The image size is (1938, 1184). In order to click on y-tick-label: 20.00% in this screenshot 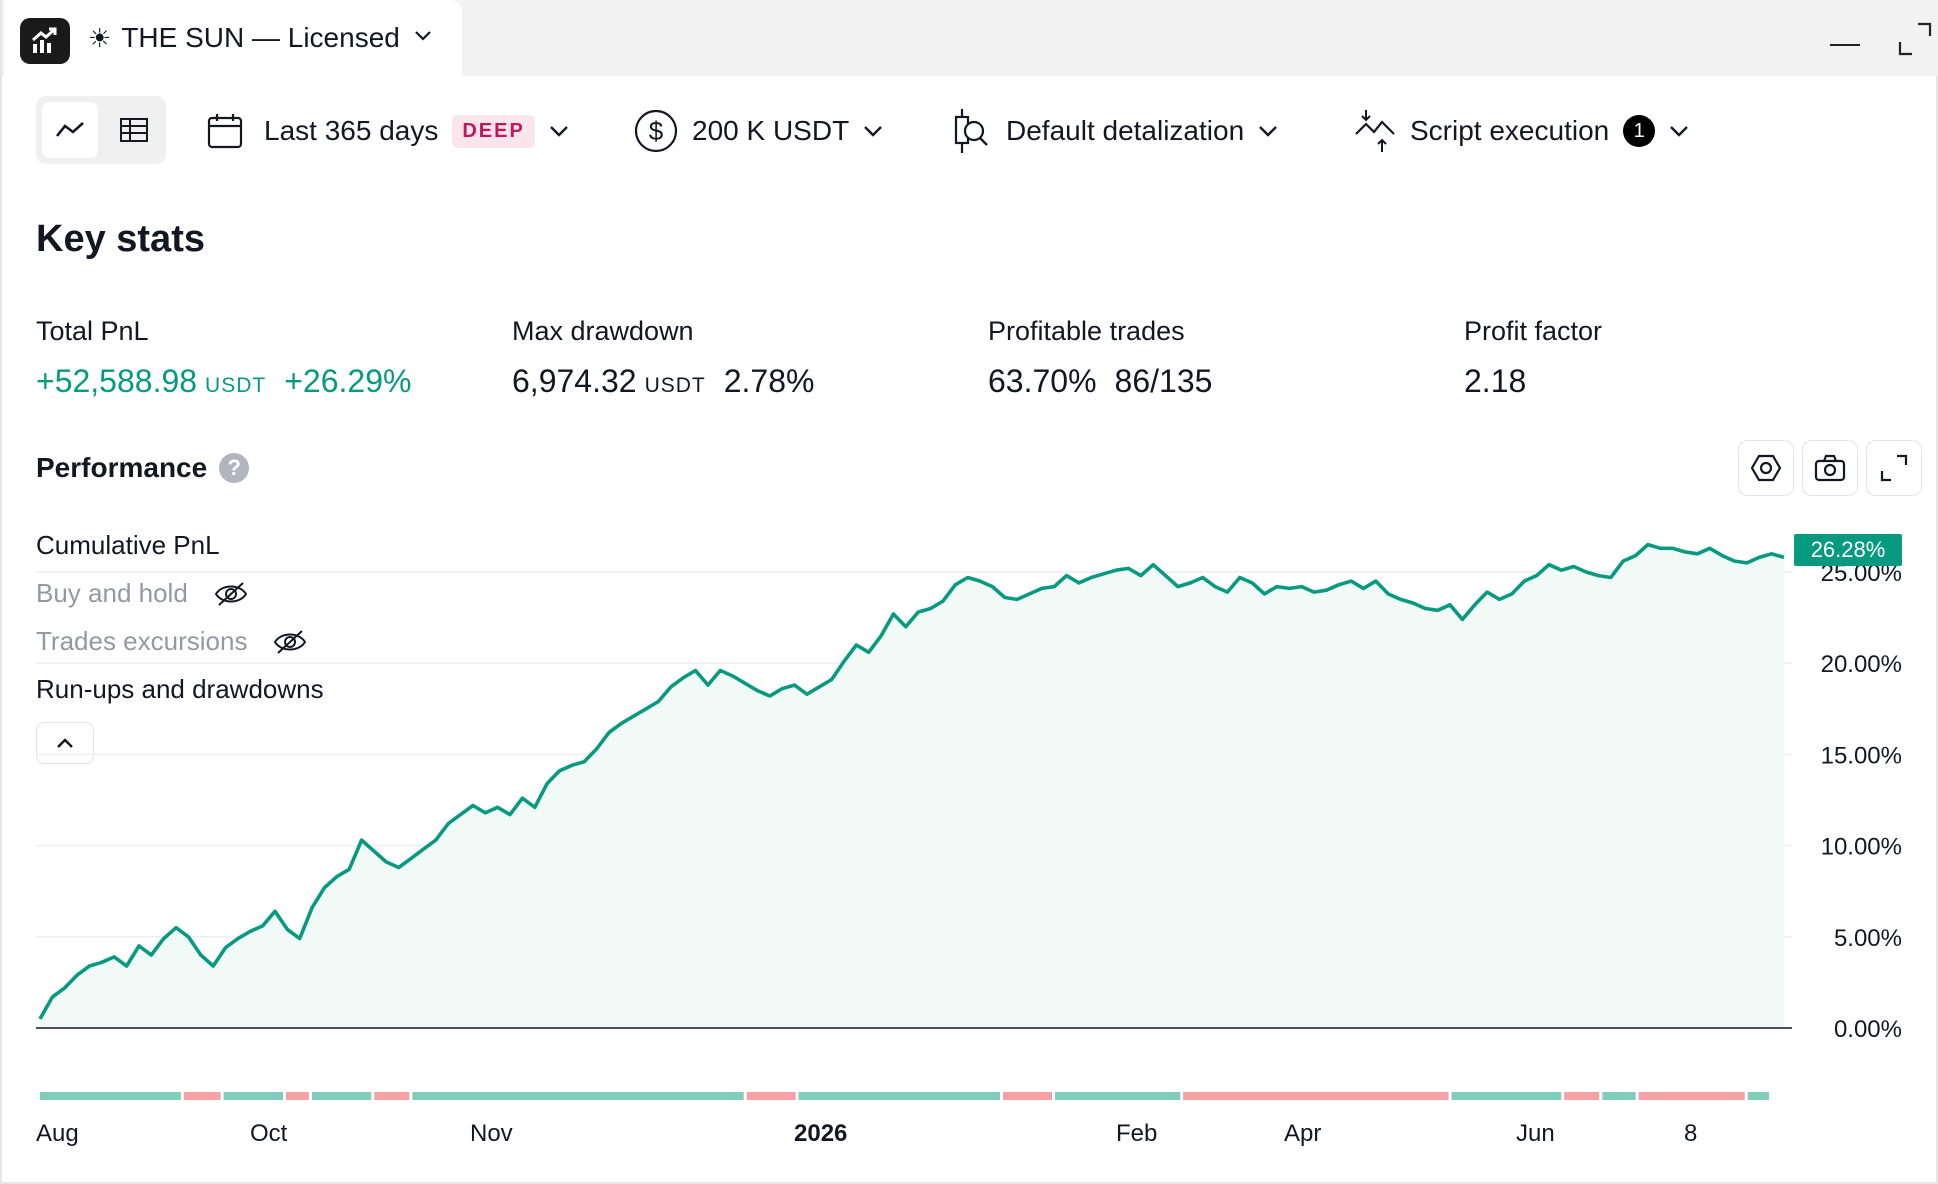, I will do `click(1861, 664)`.